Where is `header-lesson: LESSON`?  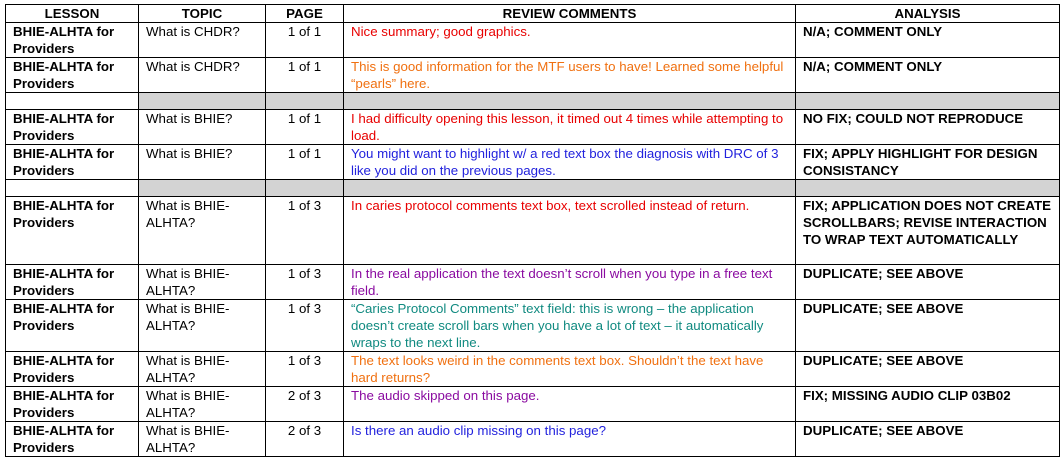 header-lesson: LESSON is located at coordinates (72, 13).